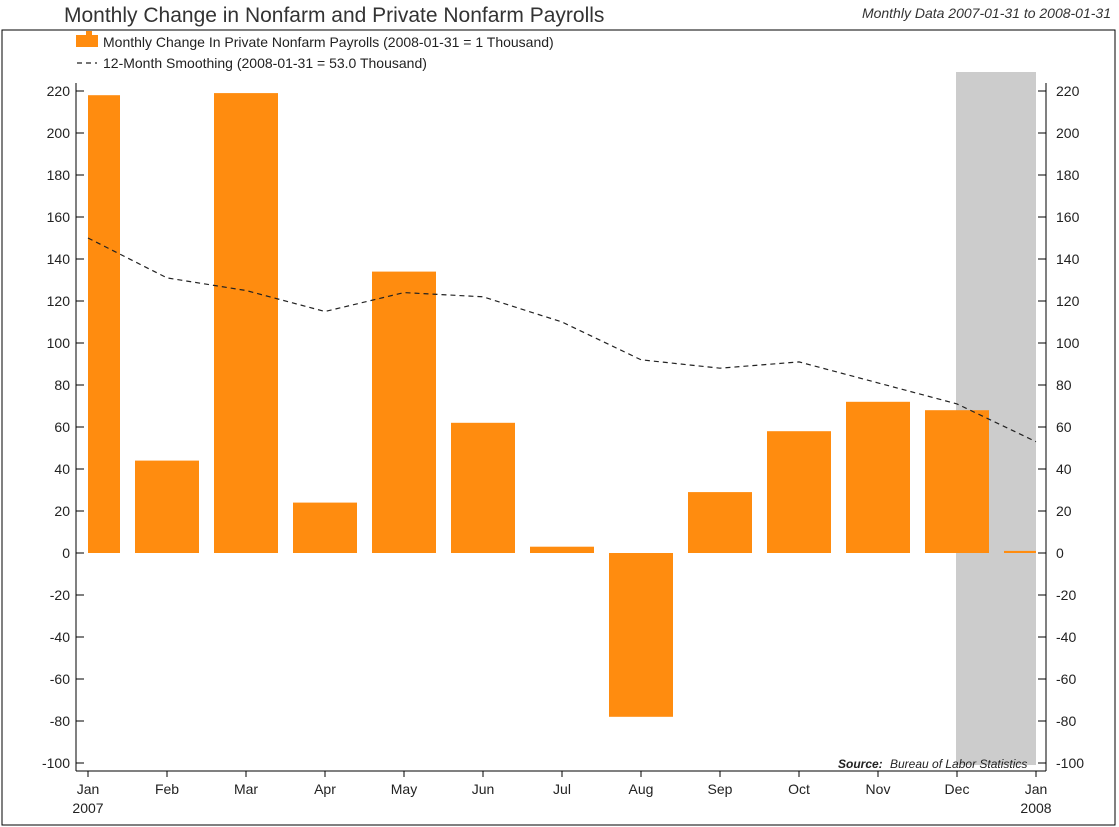  What do you see at coordinates (1066, 637) in the screenshot?
I see `y-tick-label-right: -40` at bounding box center [1066, 637].